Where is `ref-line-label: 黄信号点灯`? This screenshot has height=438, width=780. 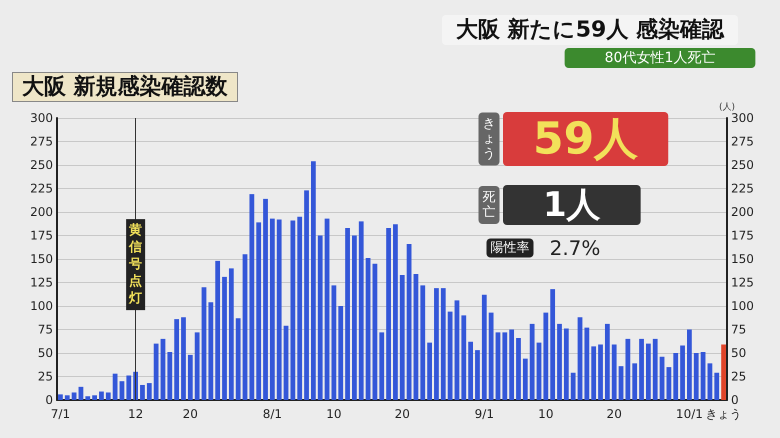 ref-line-label: 黄信号点灯 is located at coordinates (135, 264).